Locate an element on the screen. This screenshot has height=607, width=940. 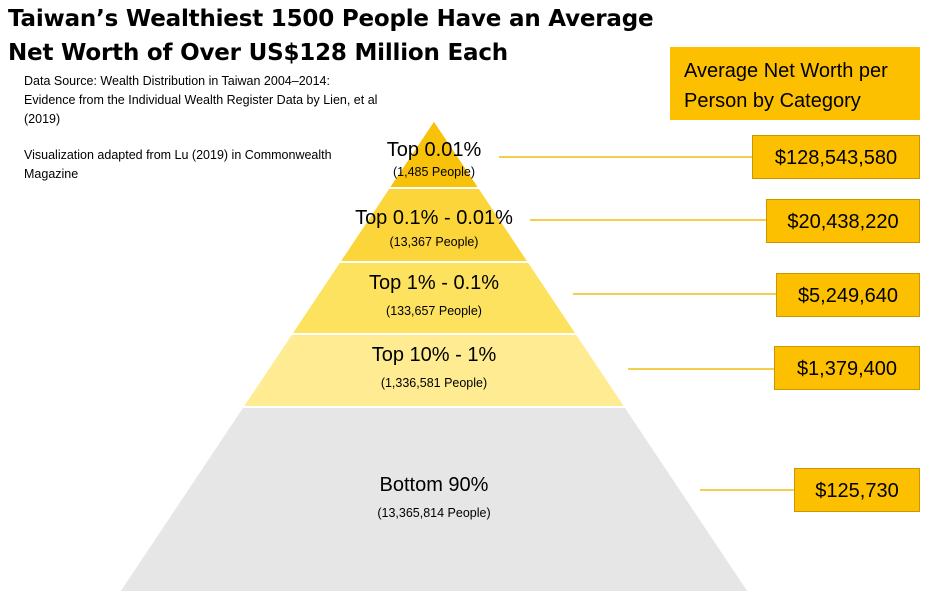
average-net-worth-value: $20,438,220 is located at coordinates (843, 221).